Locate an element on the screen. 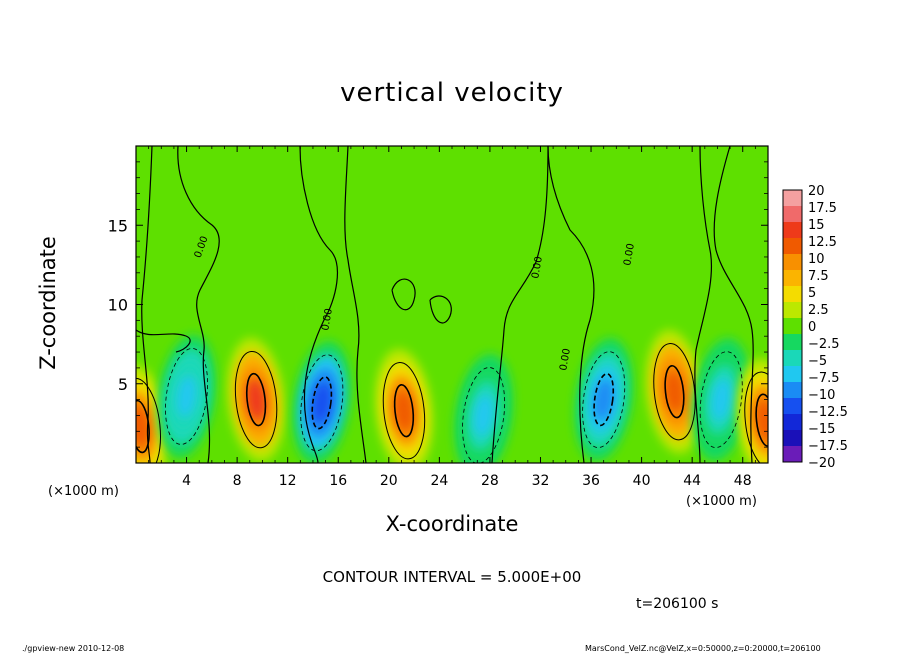 The image size is (904, 654). colorbar-frame is located at coordinates (792, 326).